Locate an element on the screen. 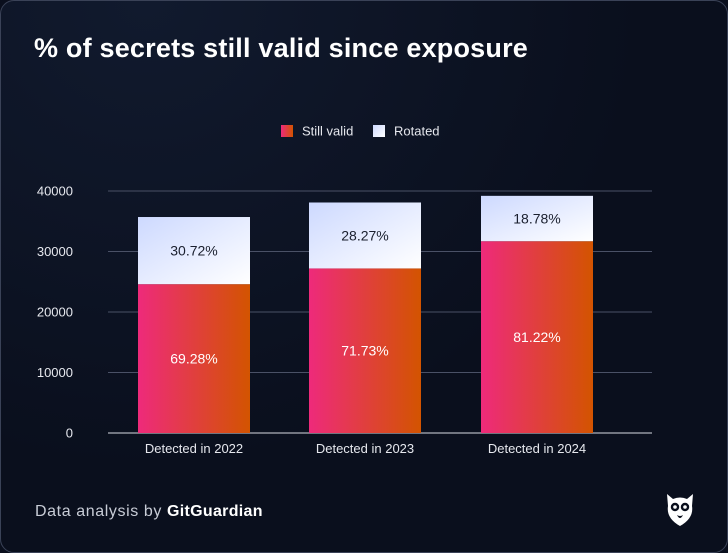  footer-prefix: Data analysis by is located at coordinates (98, 511).